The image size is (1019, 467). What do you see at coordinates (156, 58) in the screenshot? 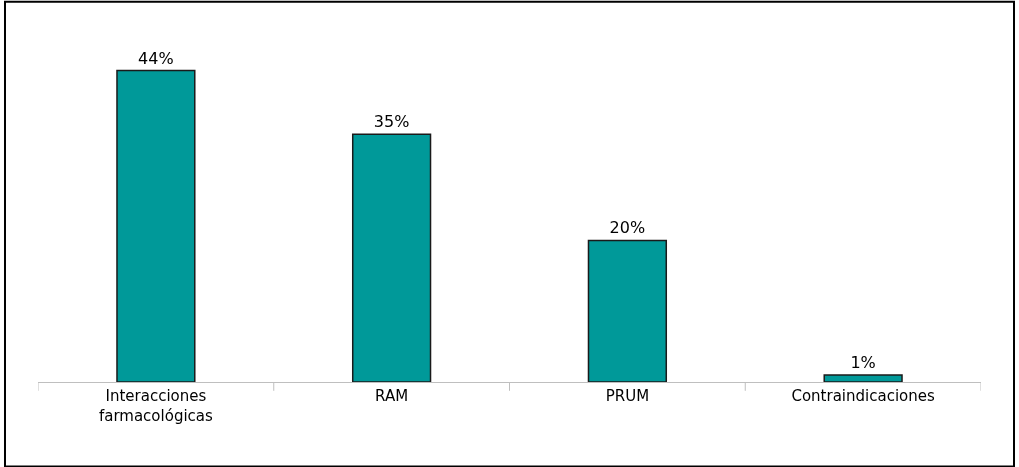
I see `data-label: 44%` at bounding box center [156, 58].